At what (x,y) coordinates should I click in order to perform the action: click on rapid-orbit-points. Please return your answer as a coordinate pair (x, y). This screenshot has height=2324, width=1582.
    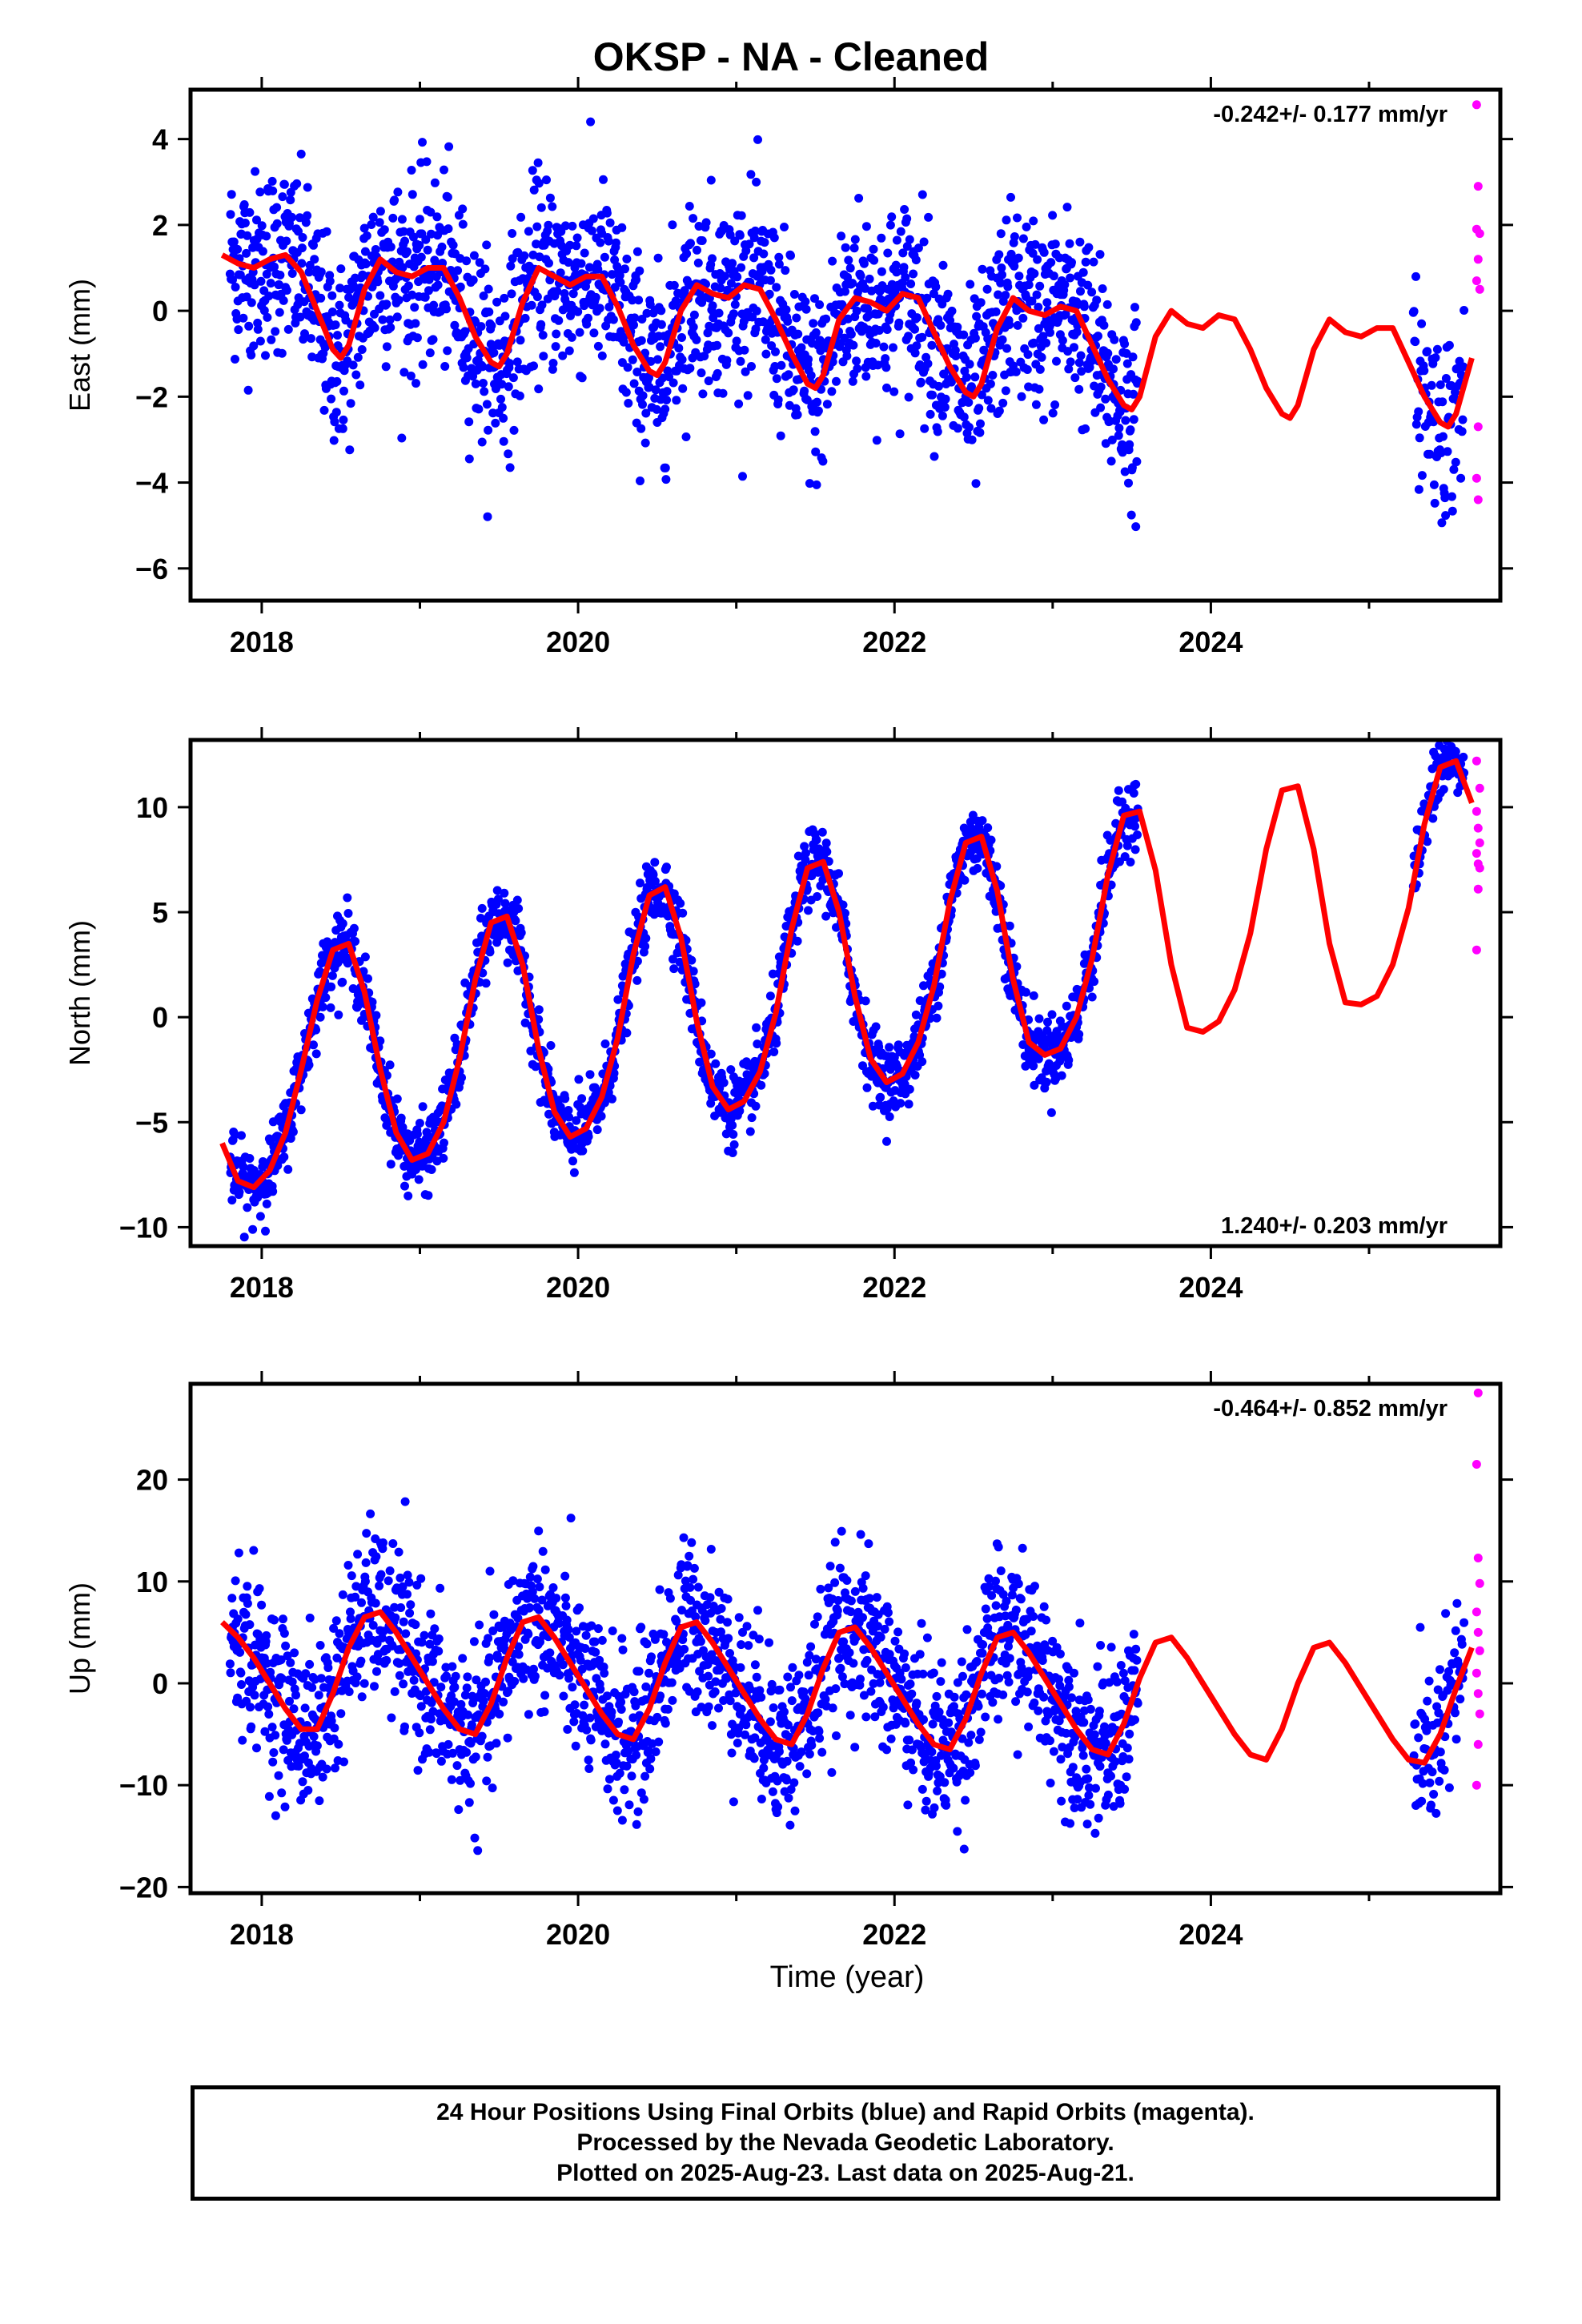
    Looking at the image, I should click on (1478, 855).